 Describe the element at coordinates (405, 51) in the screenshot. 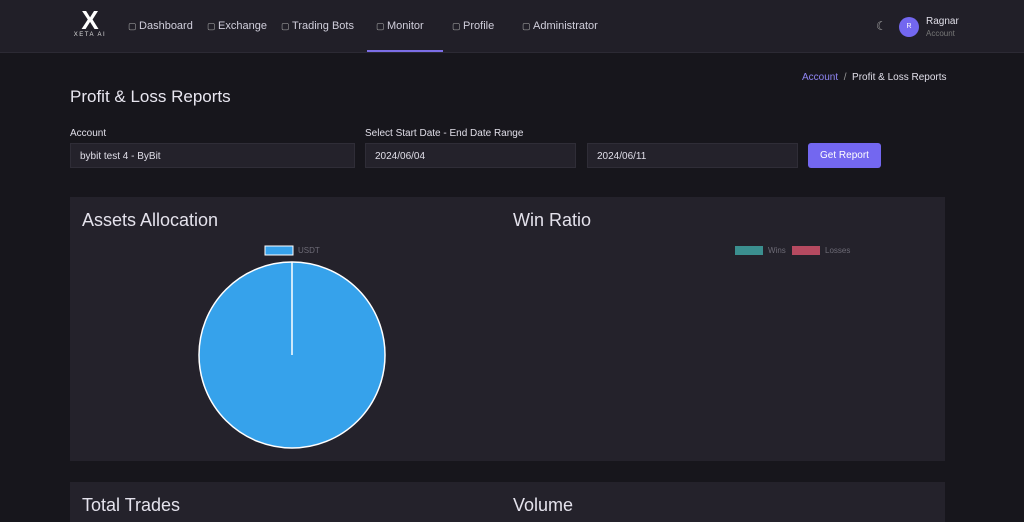

I see `active-indicator` at that location.